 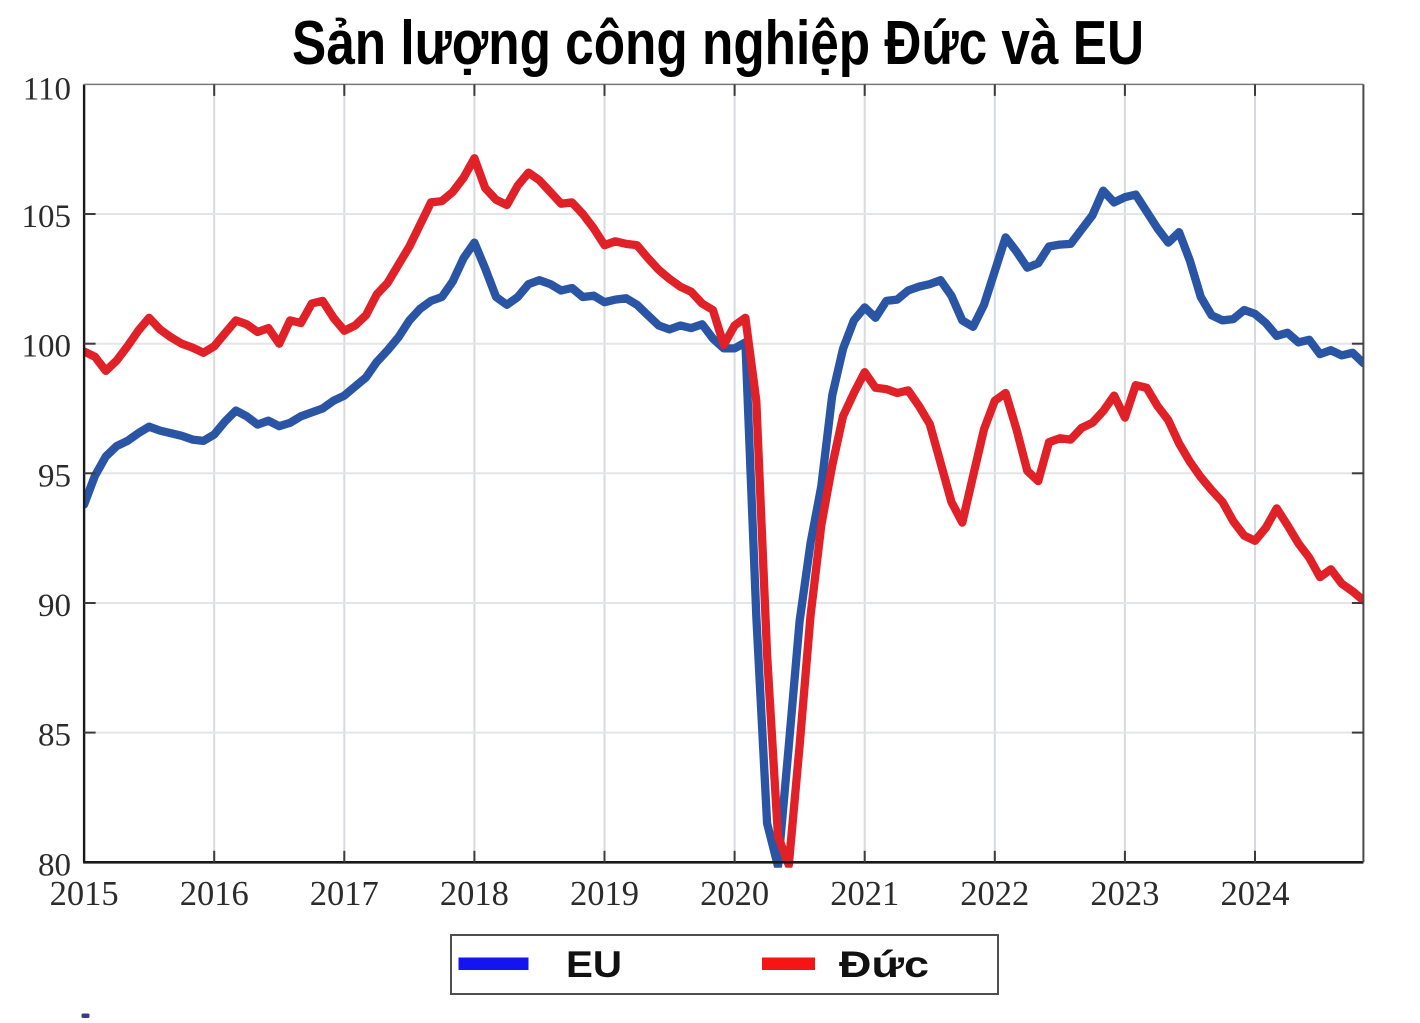 I want to click on svg-text: 2021, so click(x=864, y=894).